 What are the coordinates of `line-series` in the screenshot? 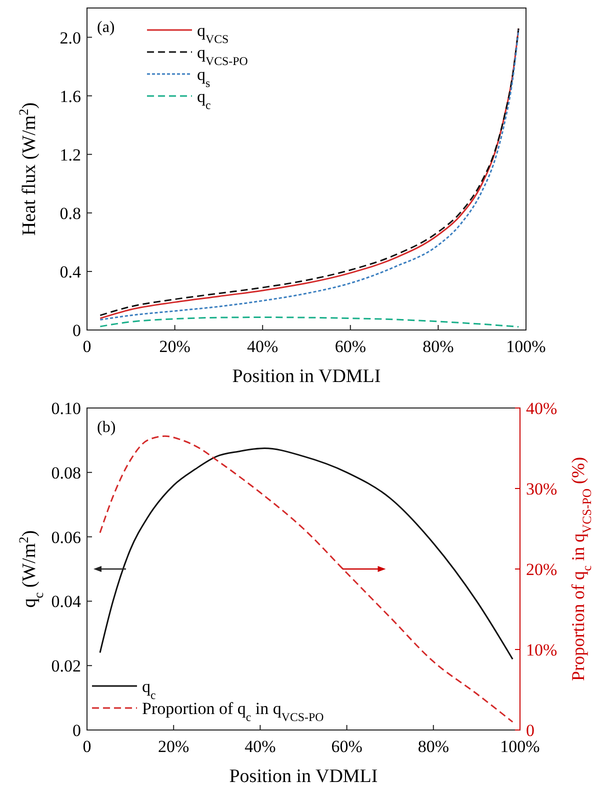 It's located at (309, 322).